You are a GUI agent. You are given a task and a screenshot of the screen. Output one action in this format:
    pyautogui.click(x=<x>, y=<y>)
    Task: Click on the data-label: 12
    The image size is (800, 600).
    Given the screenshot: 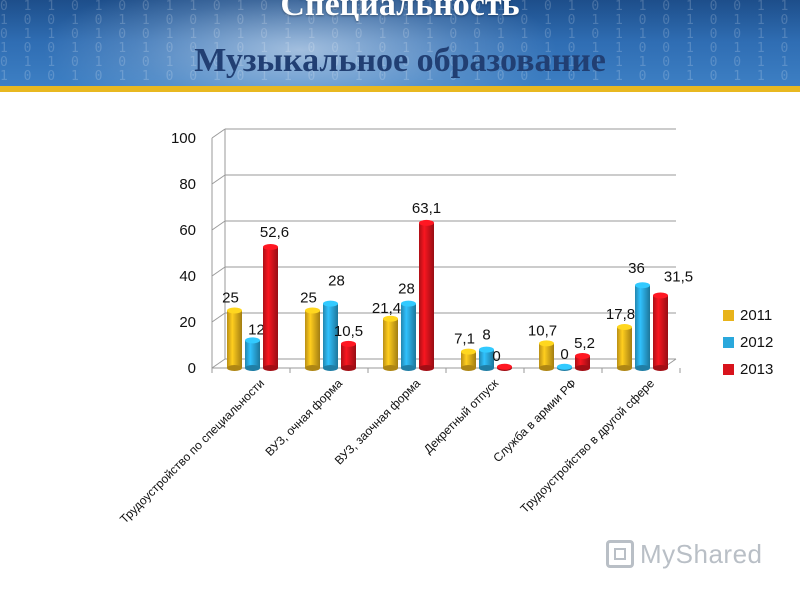 What is the action you would take?
    pyautogui.click(x=256, y=329)
    